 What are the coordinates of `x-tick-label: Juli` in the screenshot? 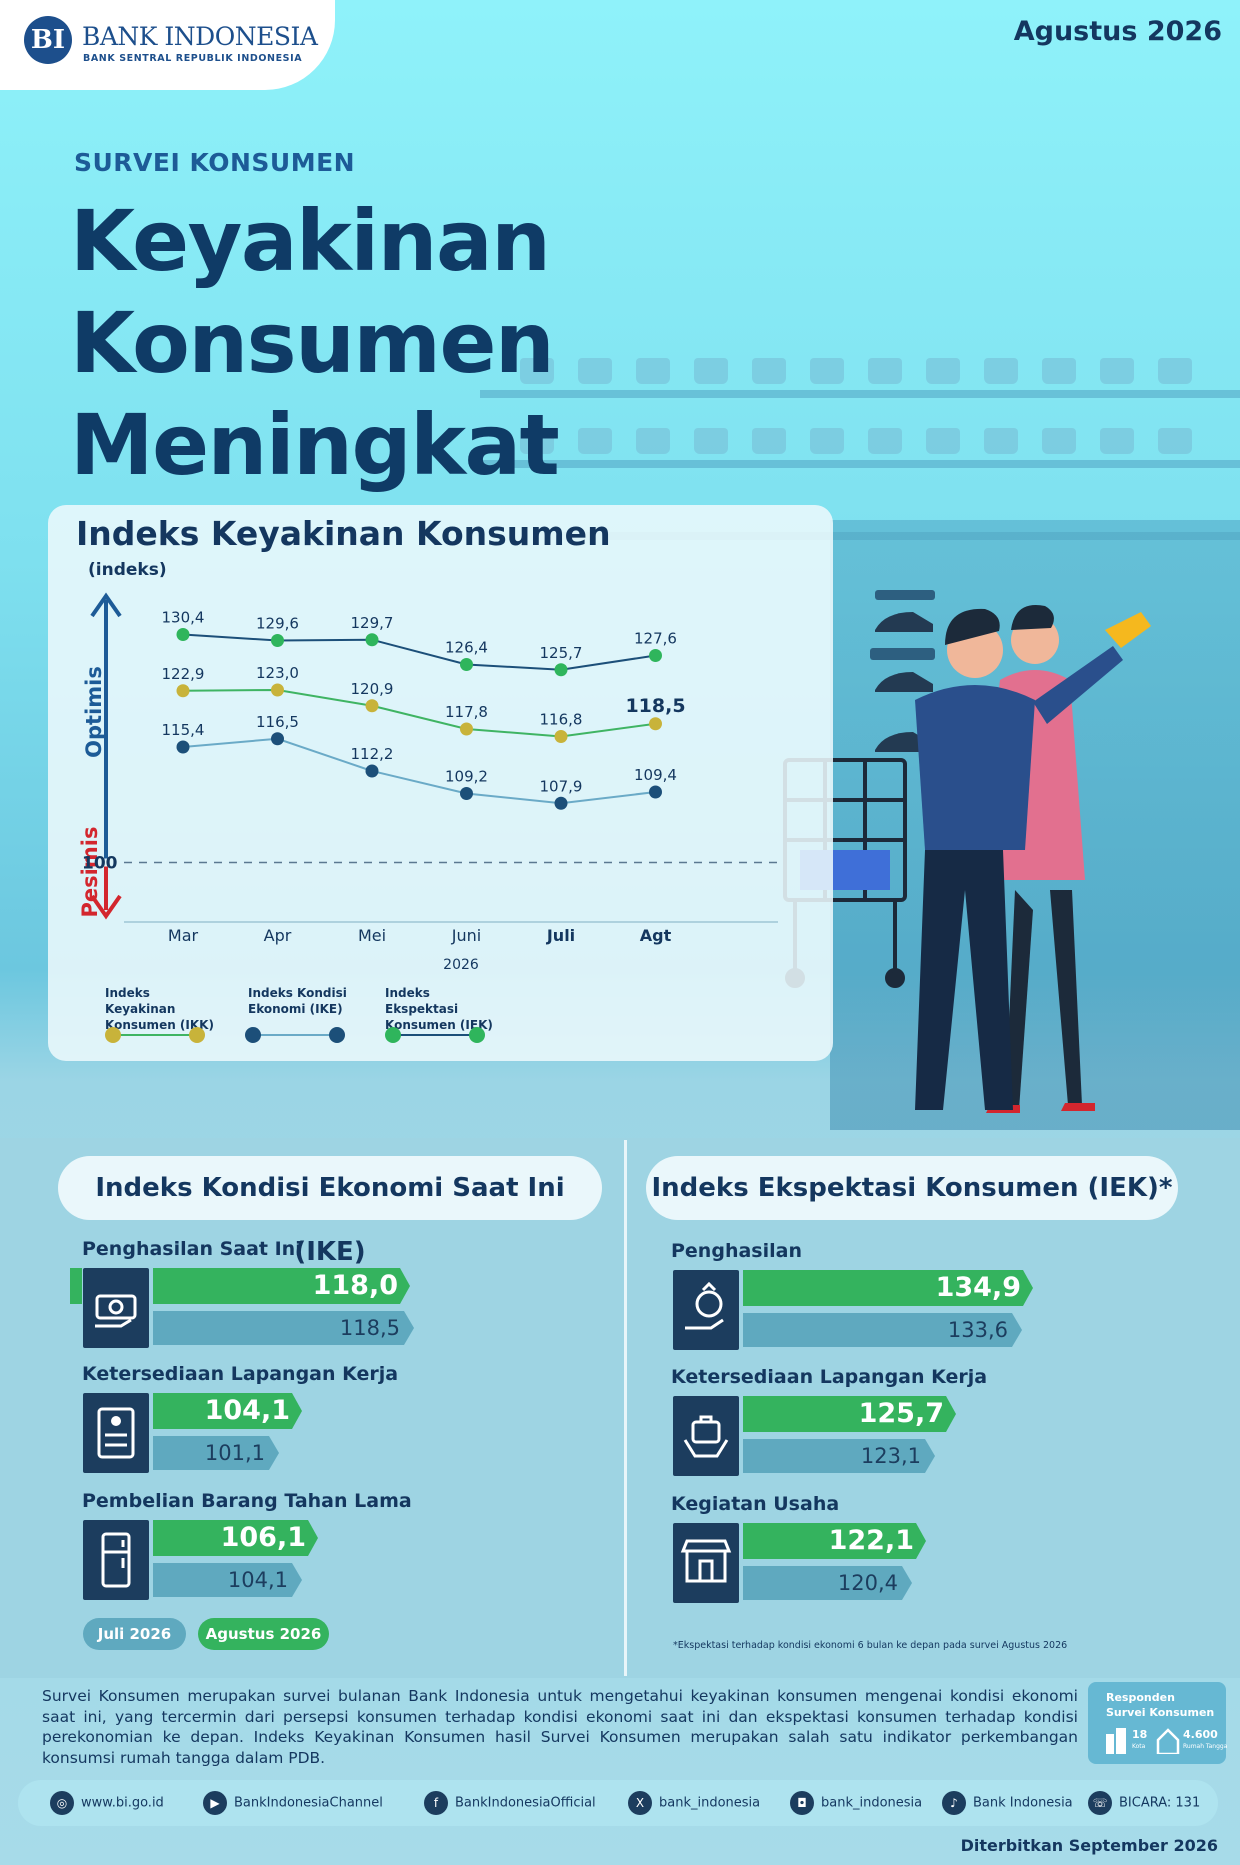 It's located at (560, 935).